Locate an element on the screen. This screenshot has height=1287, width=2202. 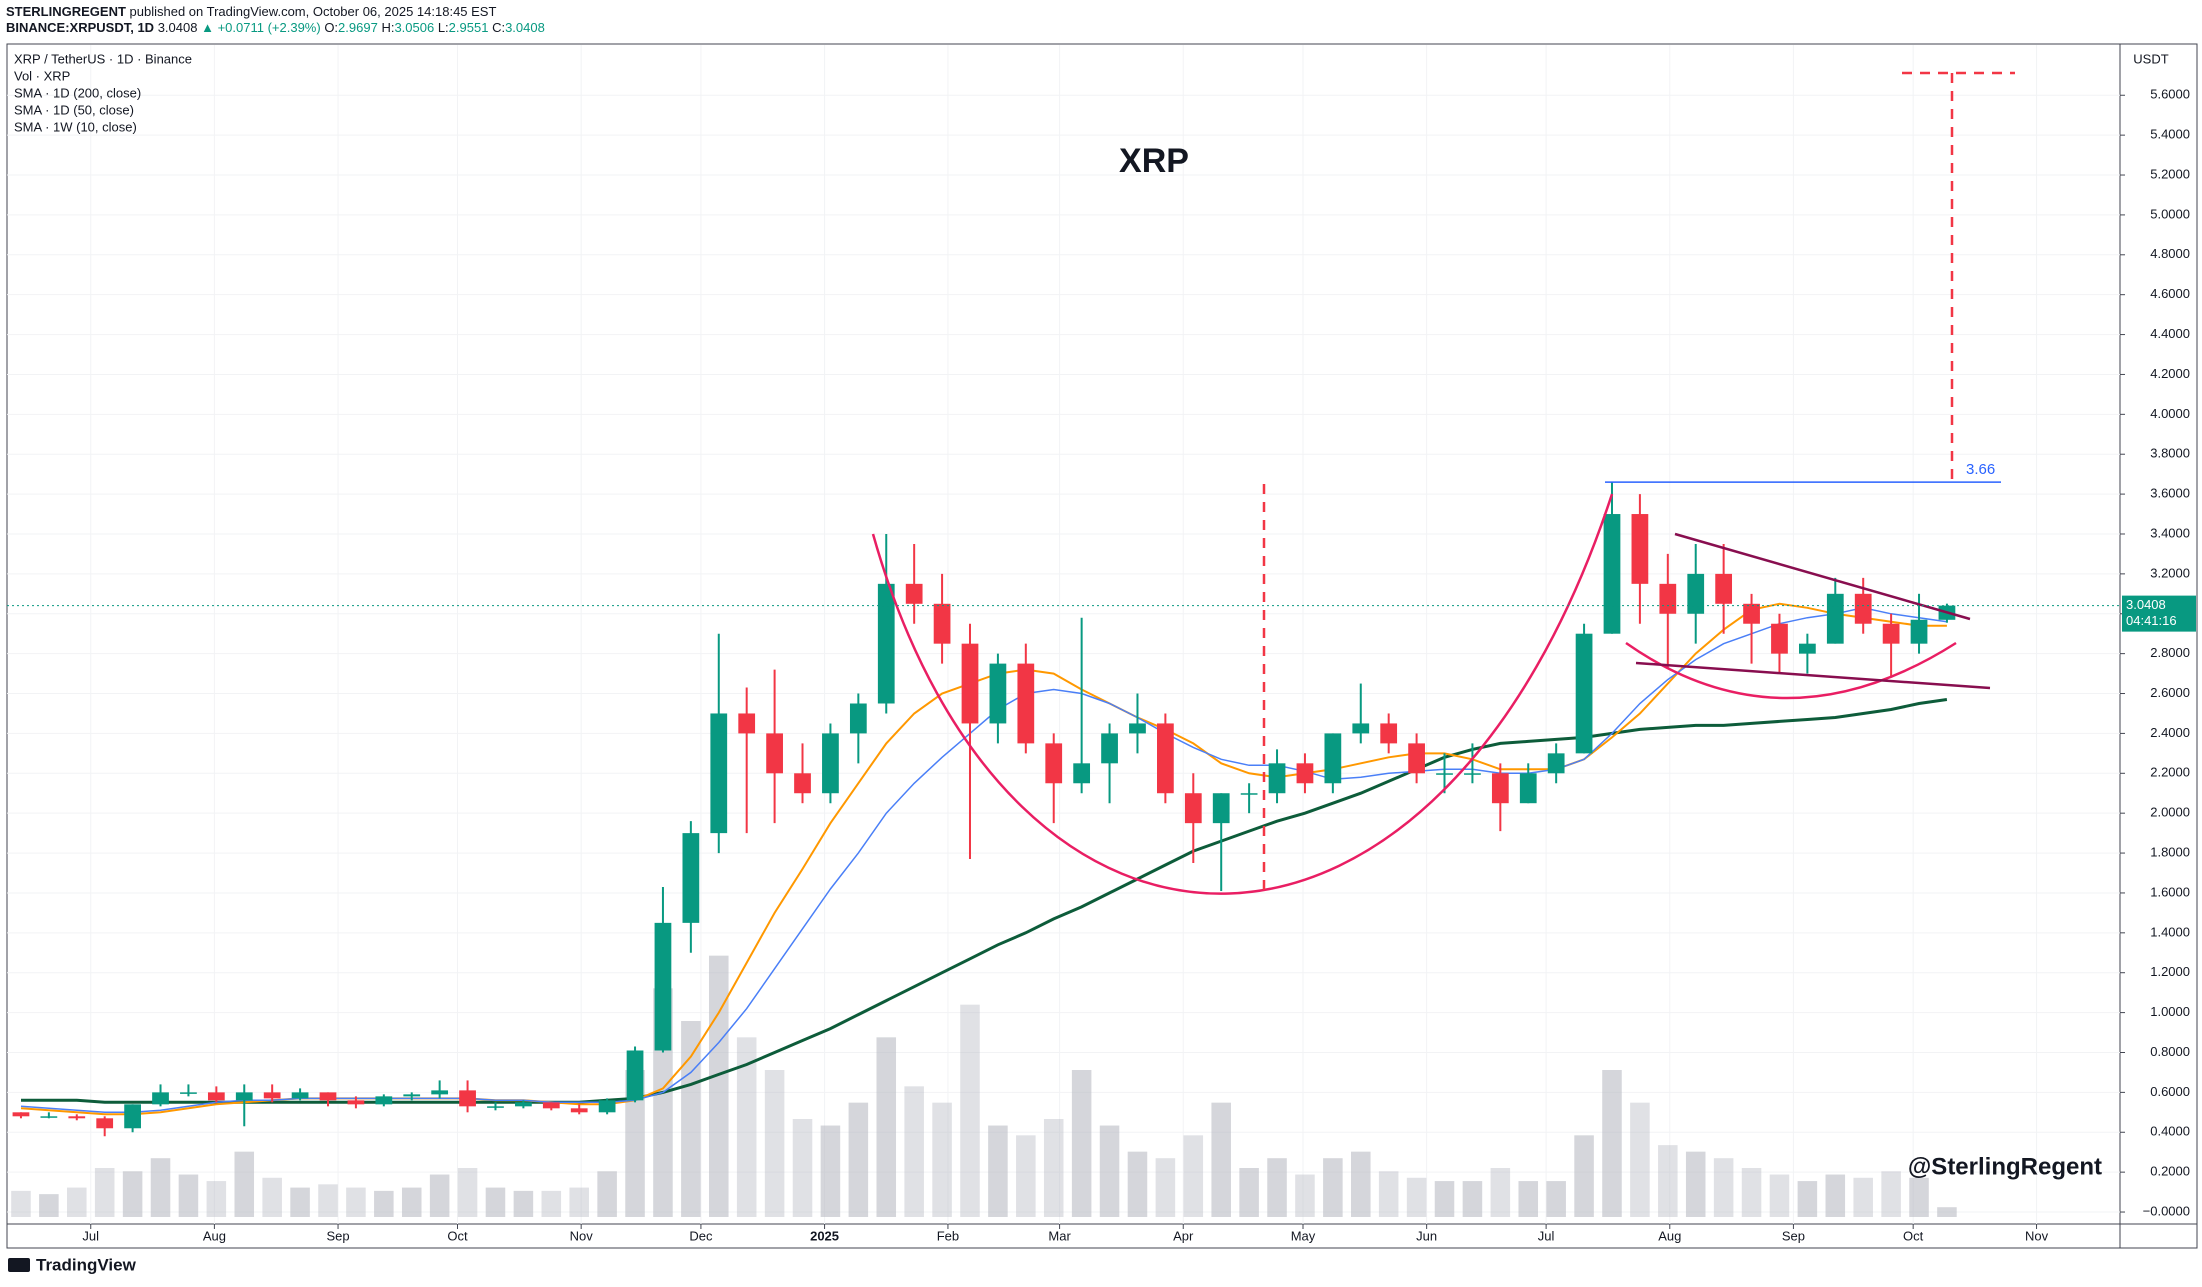
y-tick-label: 3.8000 is located at coordinates (2170, 453).